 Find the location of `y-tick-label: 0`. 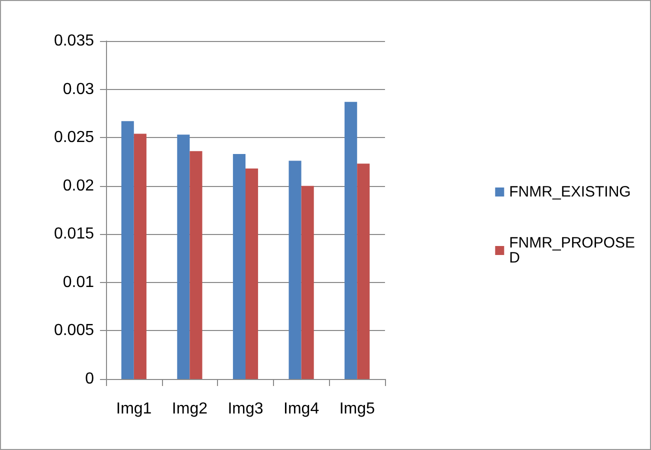

y-tick-label: 0 is located at coordinates (89, 379).